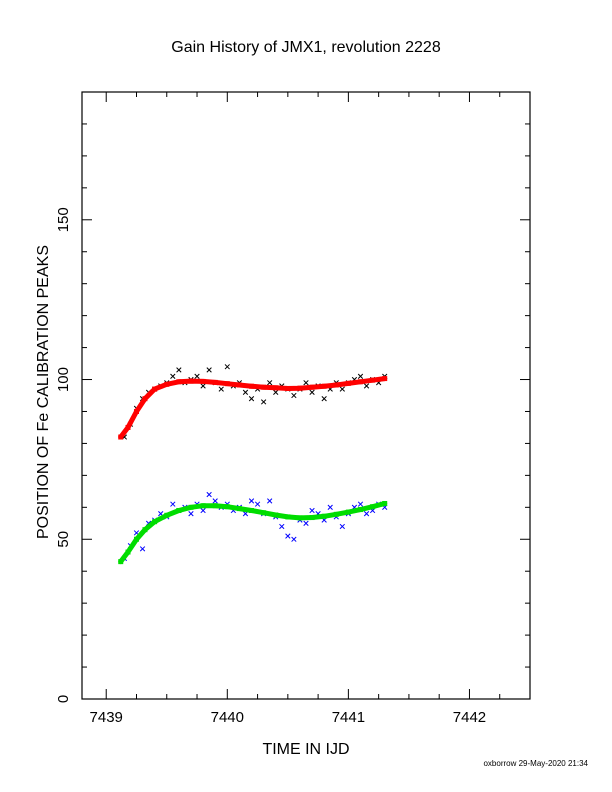 This screenshot has height=792, width=612. I want to click on x-tick-label: 7442, so click(469, 717).